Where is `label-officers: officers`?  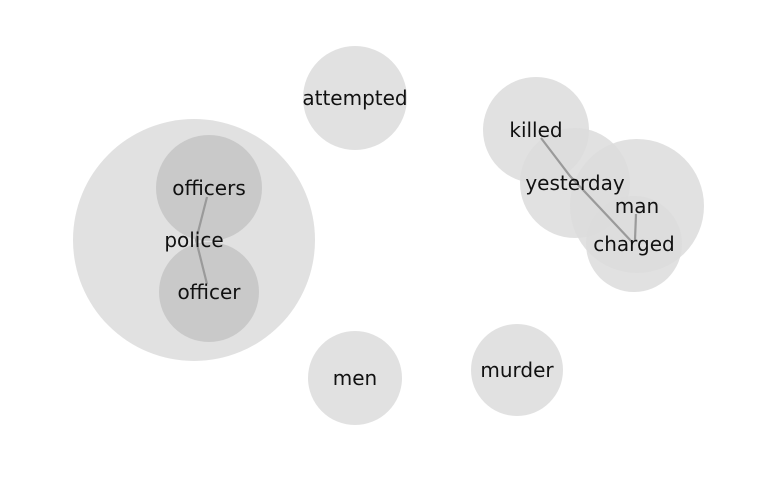 label-officers: officers is located at coordinates (209, 188).